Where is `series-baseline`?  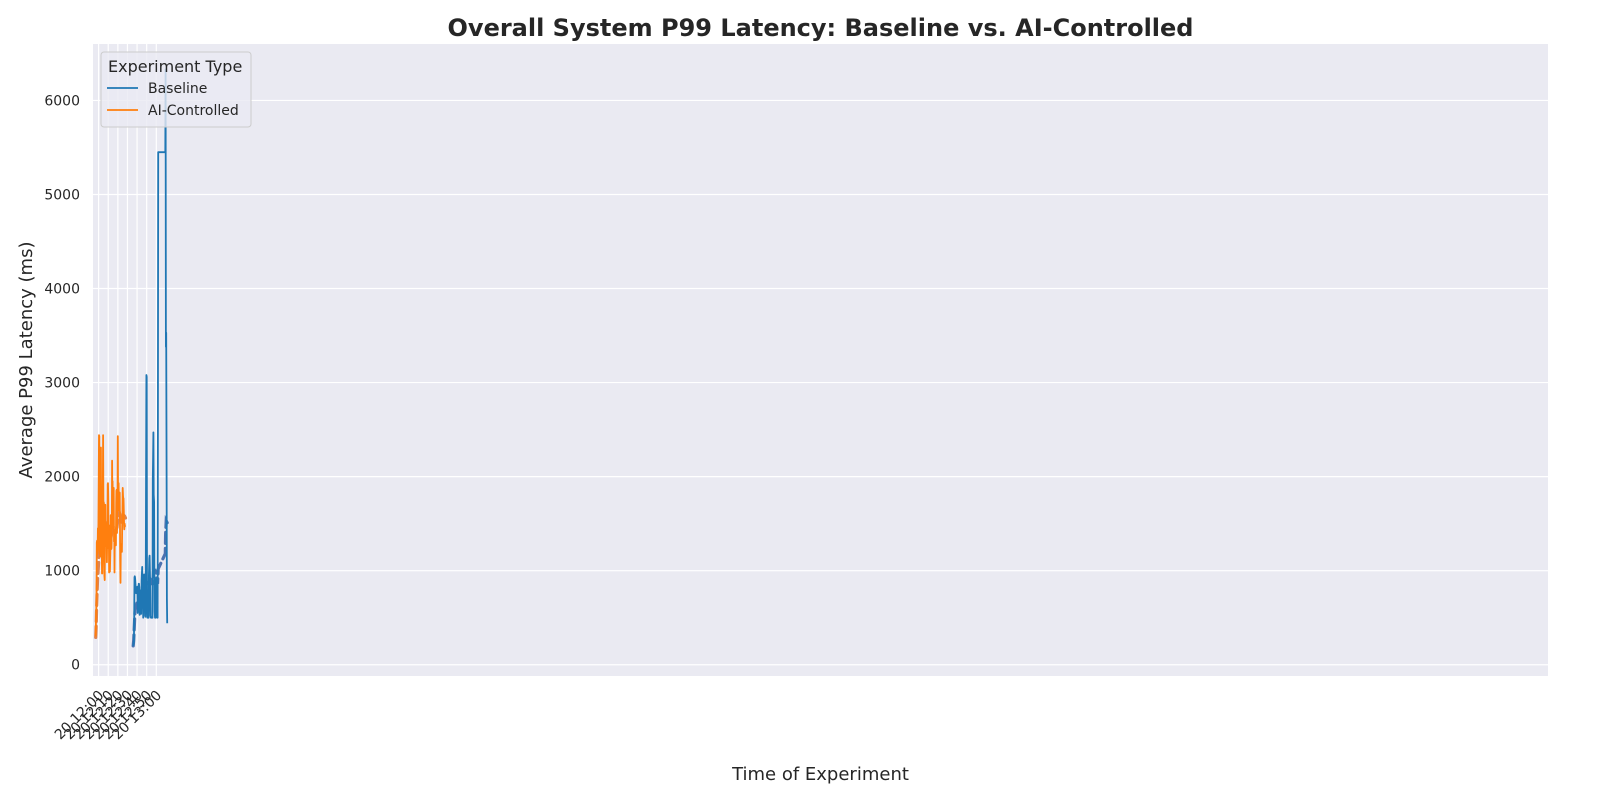
series-baseline is located at coordinates (150, 357).